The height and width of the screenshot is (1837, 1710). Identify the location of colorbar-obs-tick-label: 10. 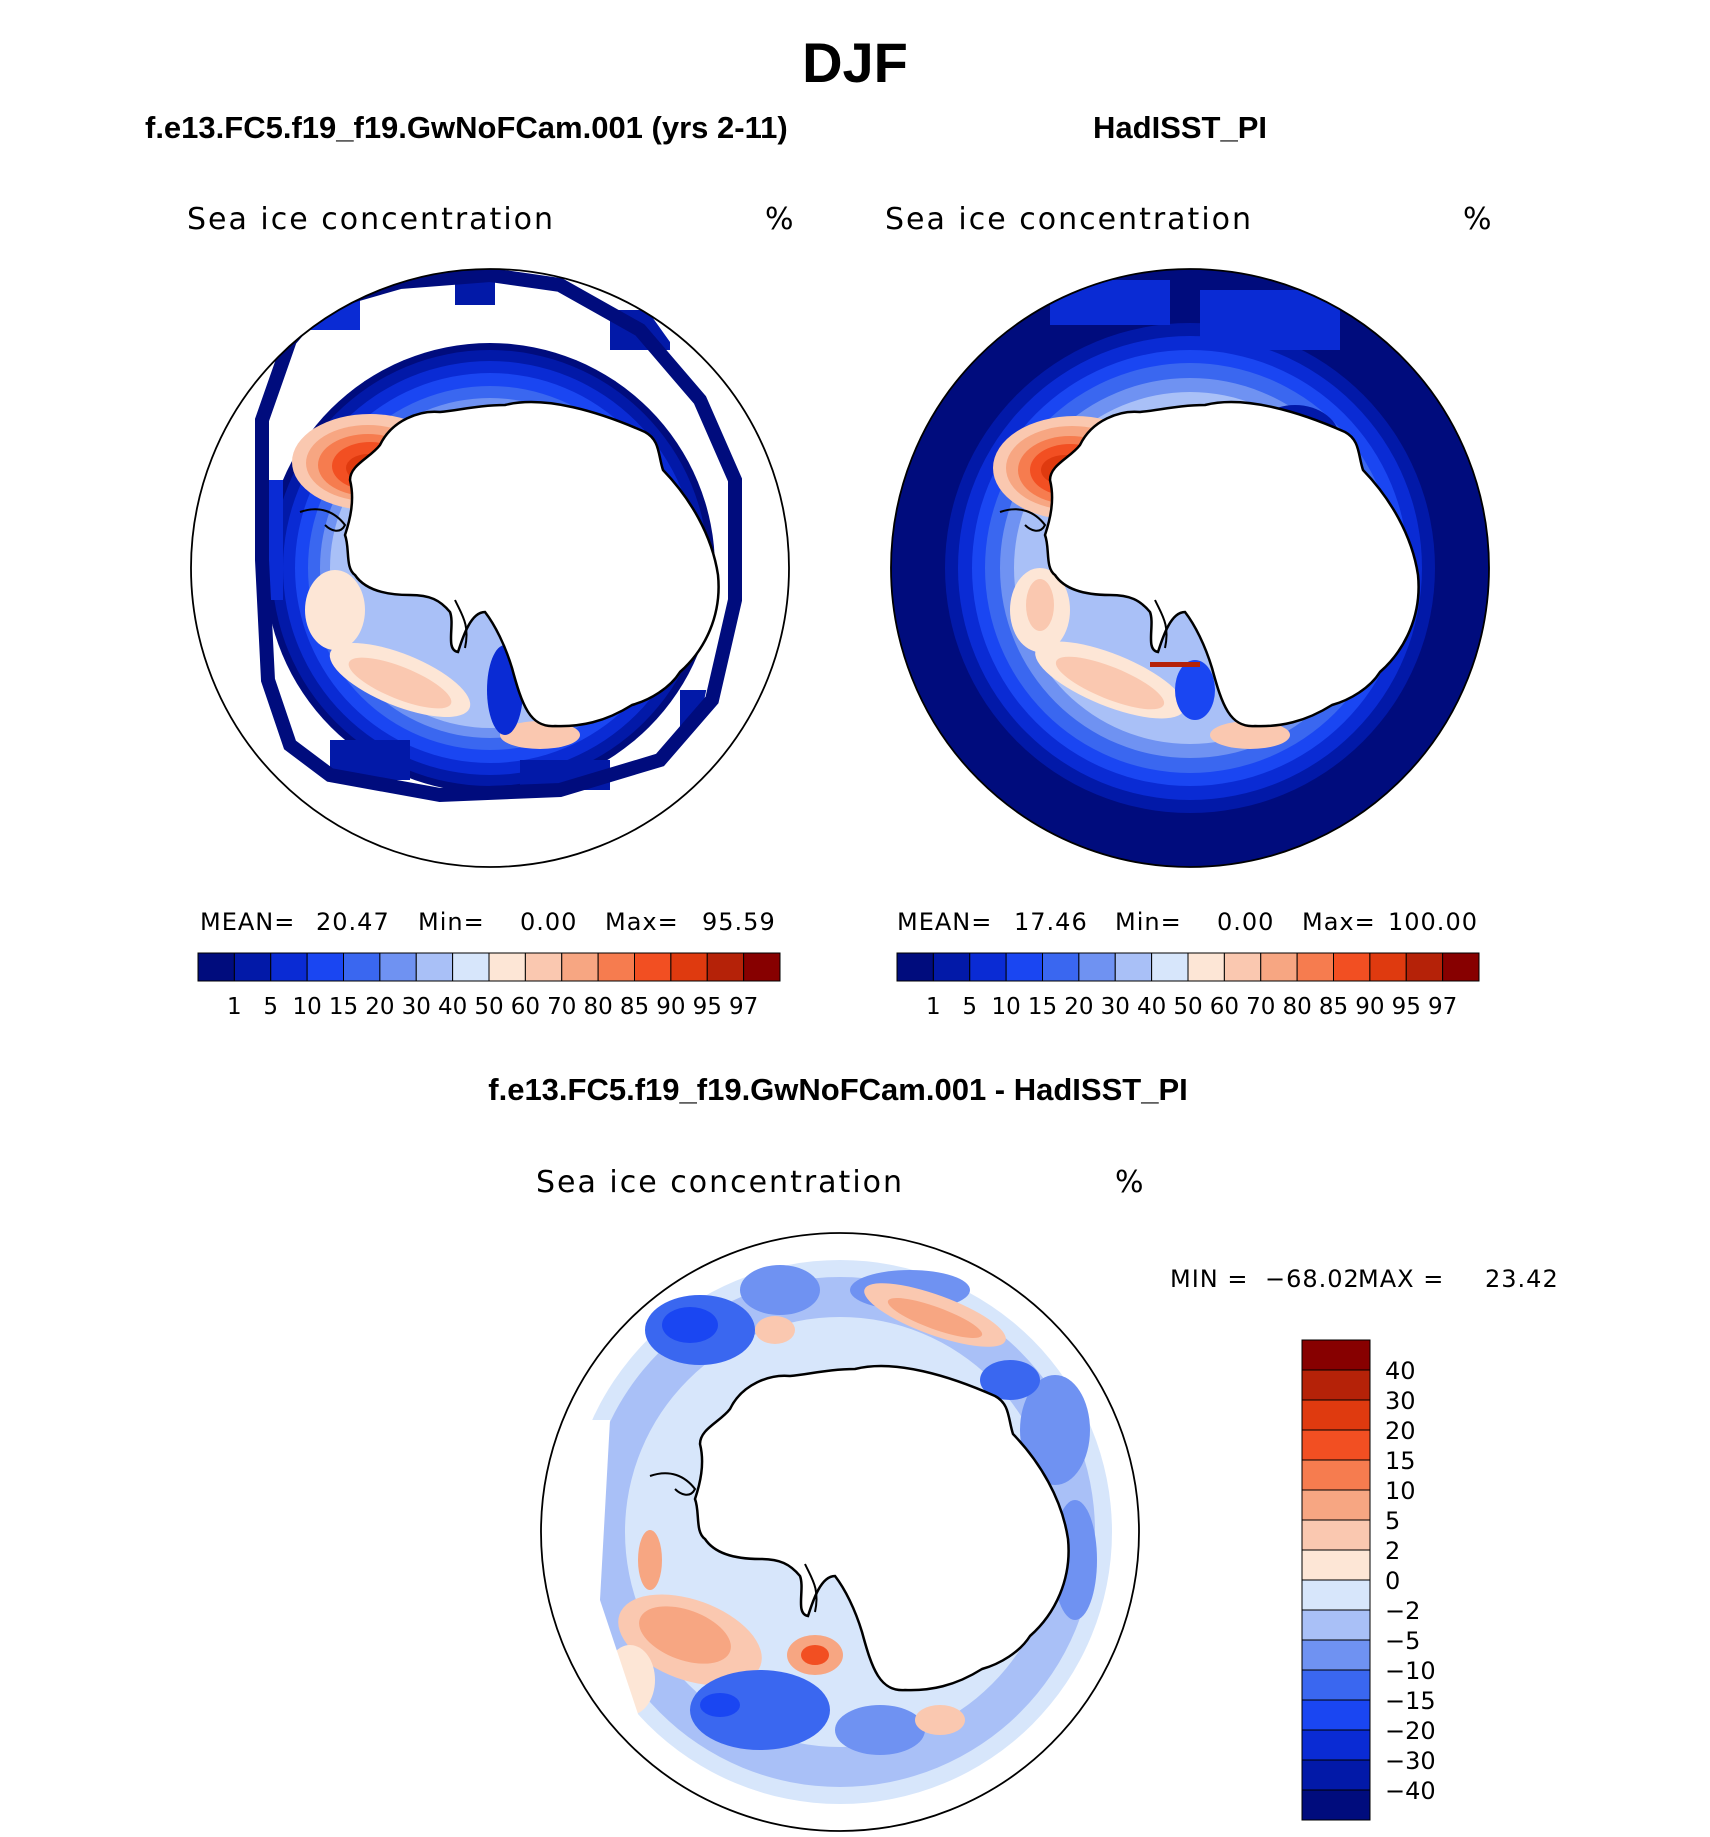
(1005, 1007).